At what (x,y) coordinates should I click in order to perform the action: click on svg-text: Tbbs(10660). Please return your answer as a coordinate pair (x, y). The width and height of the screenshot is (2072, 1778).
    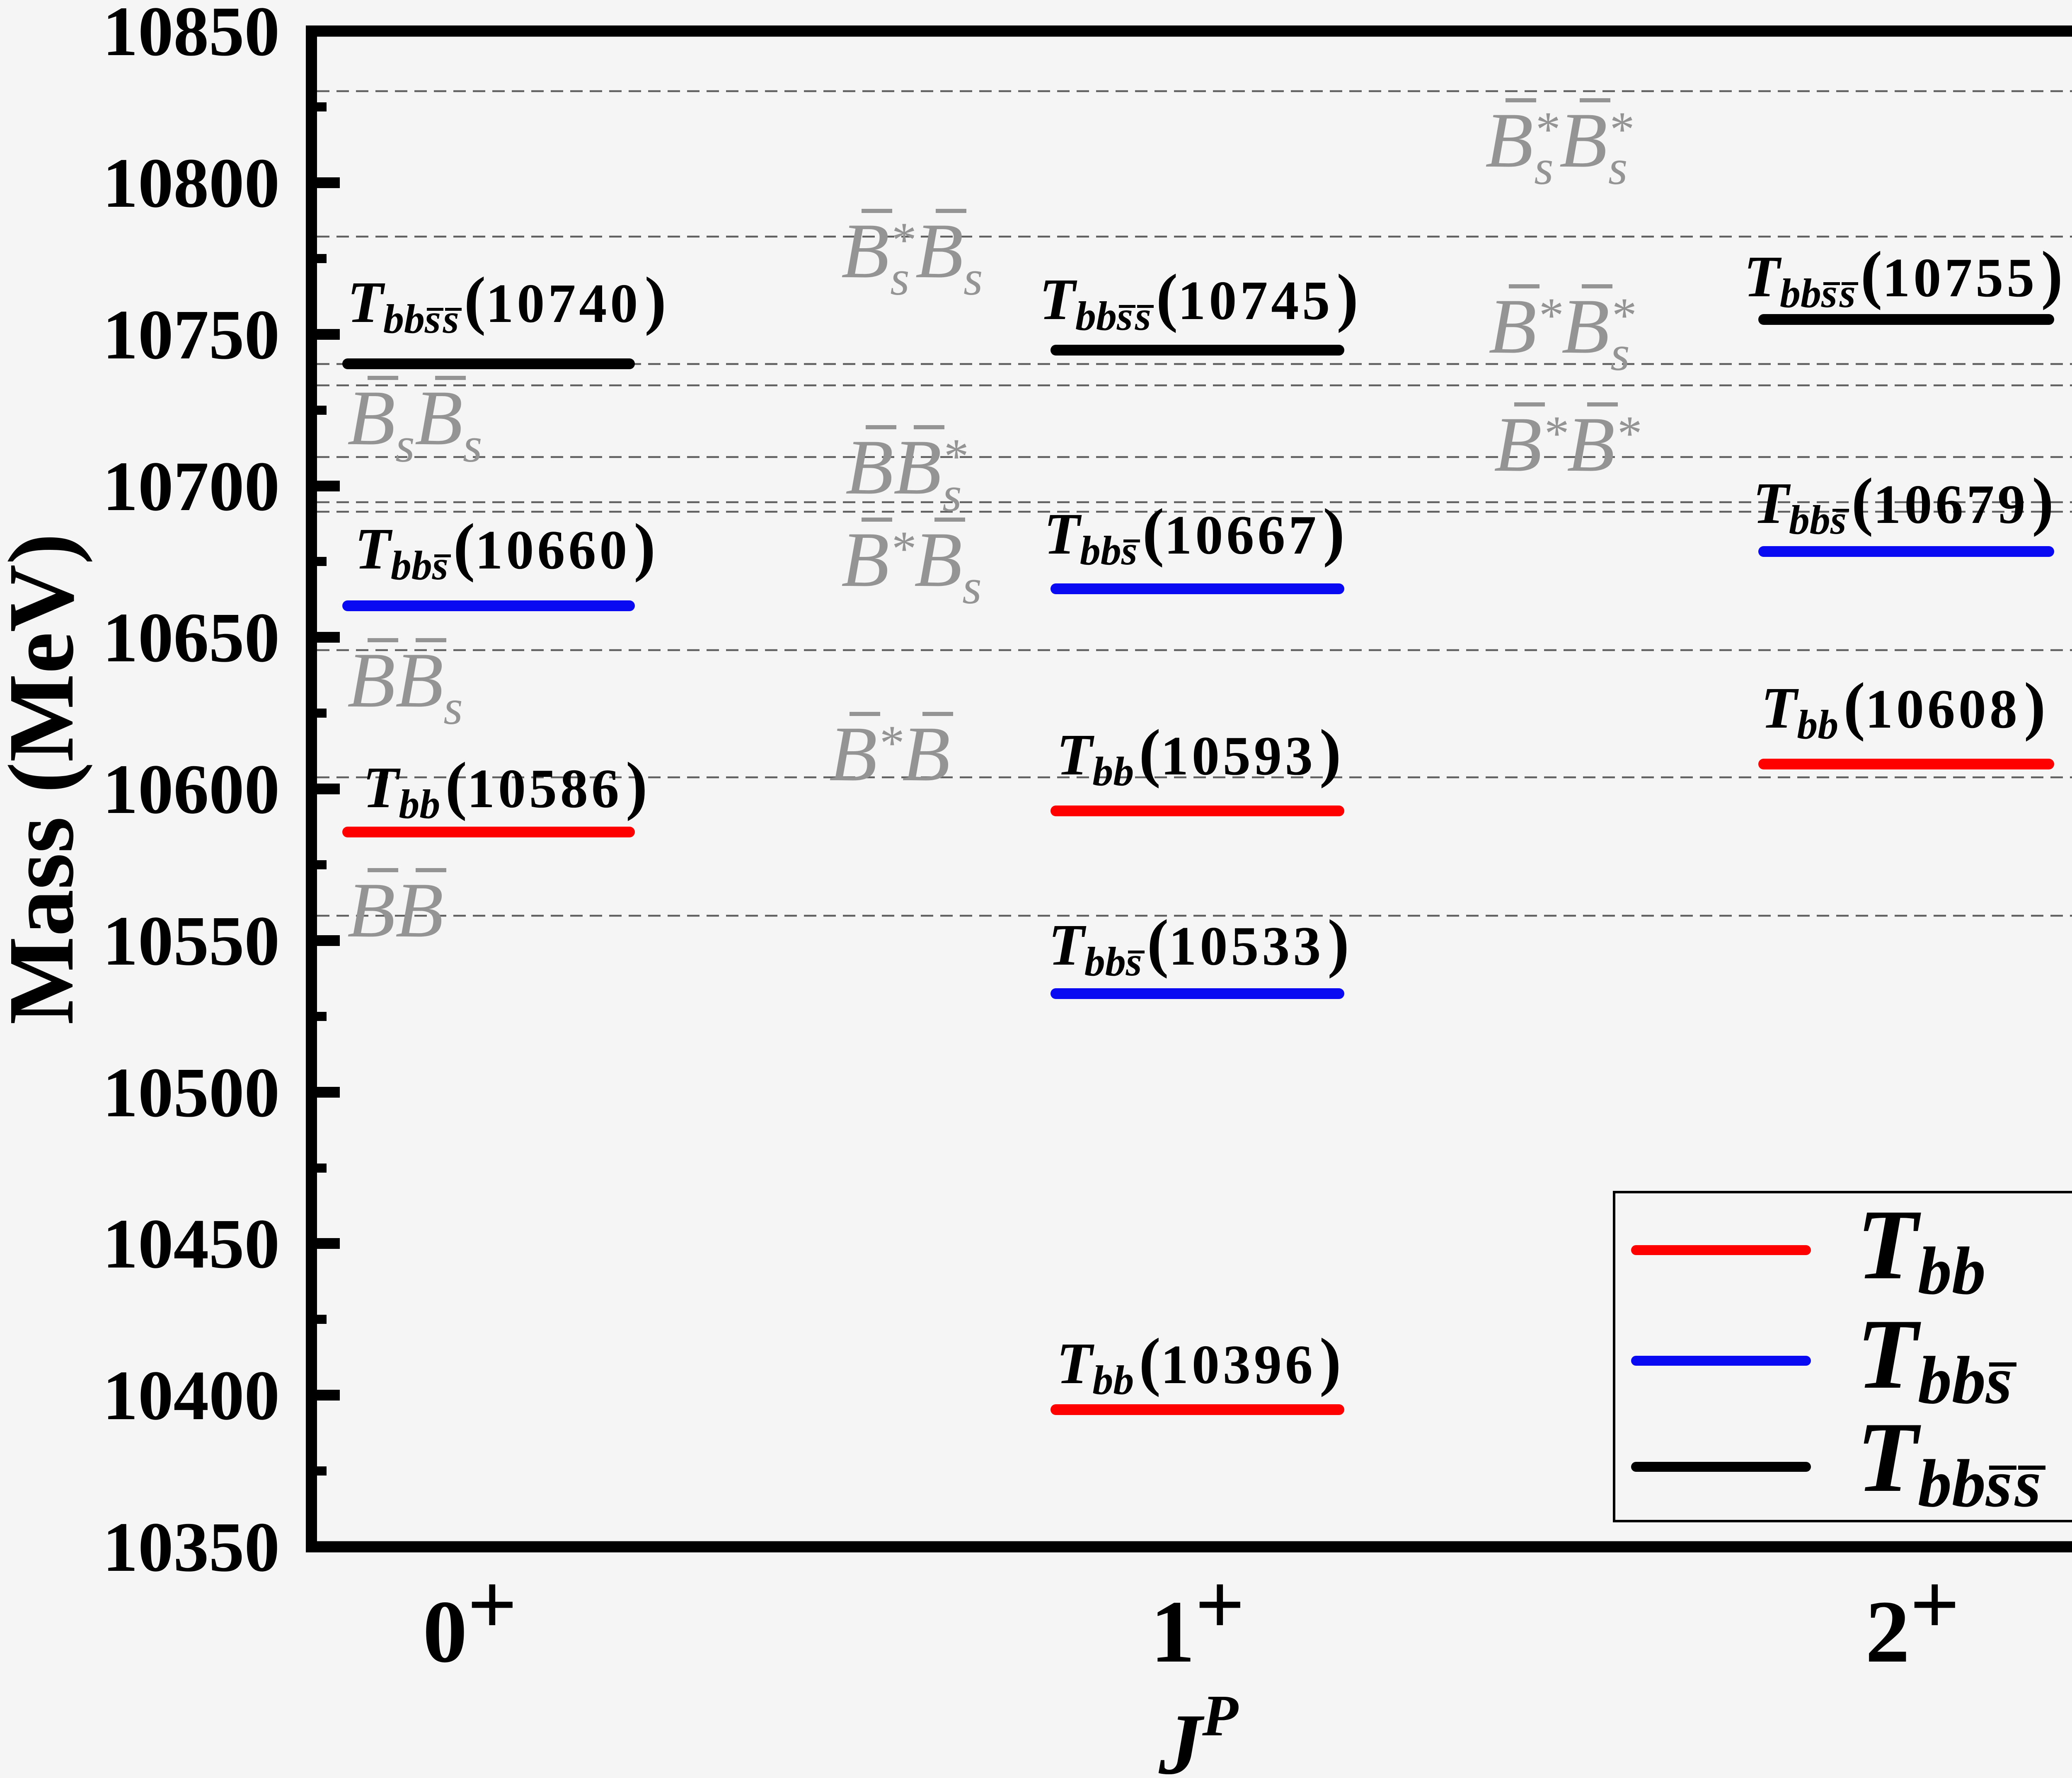
    Looking at the image, I should click on (505, 549).